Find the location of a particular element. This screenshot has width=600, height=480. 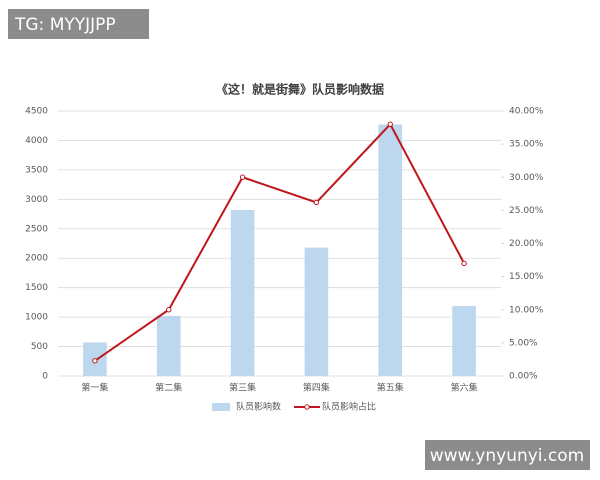

chart-title: 《这！就是街舞》队员影响数据 is located at coordinates (300, 89).